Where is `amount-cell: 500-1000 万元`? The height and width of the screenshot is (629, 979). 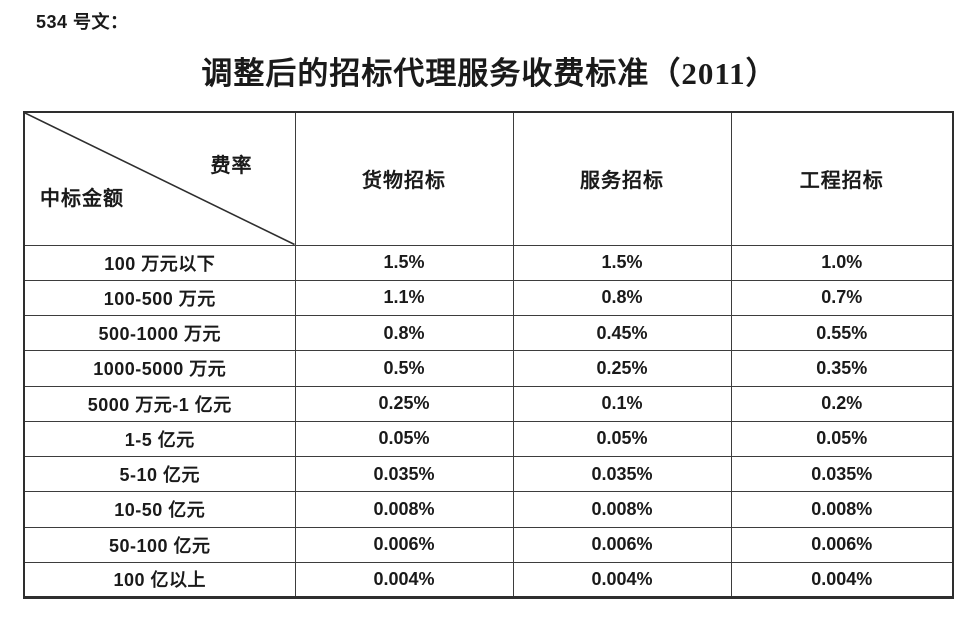
amount-cell: 500-1000 万元 is located at coordinates (159, 333).